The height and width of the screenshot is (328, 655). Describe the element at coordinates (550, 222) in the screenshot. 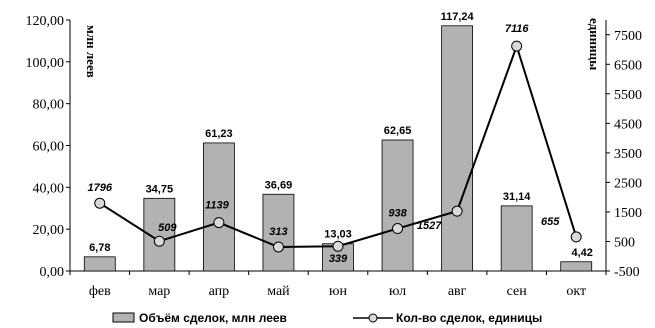

I see `line-data-label: 655` at that location.